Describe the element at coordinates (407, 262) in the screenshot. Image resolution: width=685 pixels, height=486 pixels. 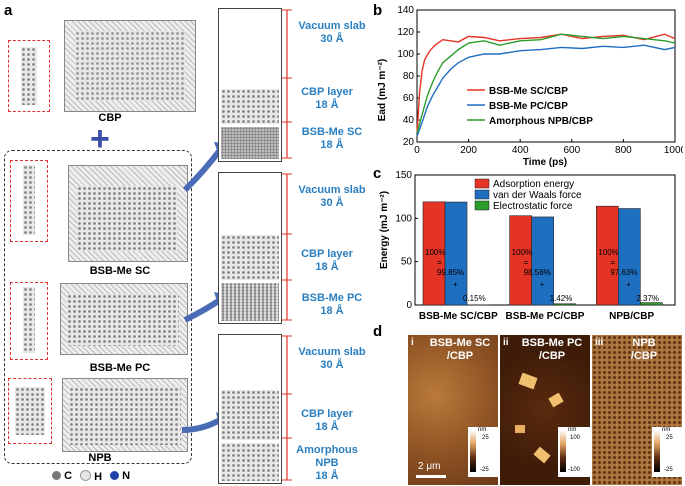
I see `chart-c-ytick-label: 50` at that location.